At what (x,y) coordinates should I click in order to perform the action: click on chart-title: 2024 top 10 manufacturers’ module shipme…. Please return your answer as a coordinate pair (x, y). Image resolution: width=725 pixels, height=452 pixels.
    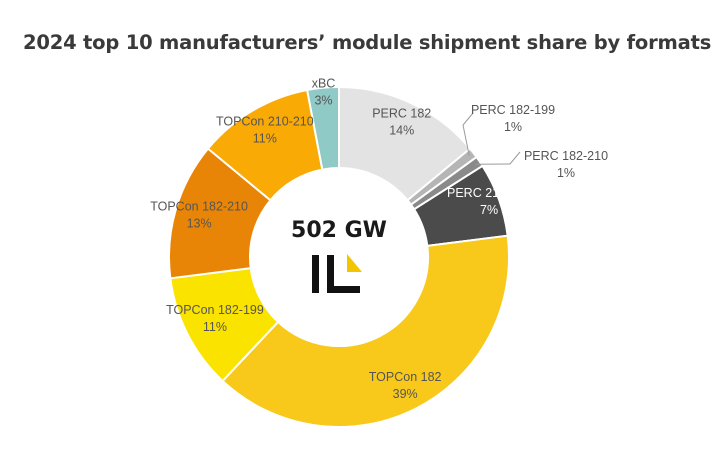
    Looking at the image, I should click on (367, 42).